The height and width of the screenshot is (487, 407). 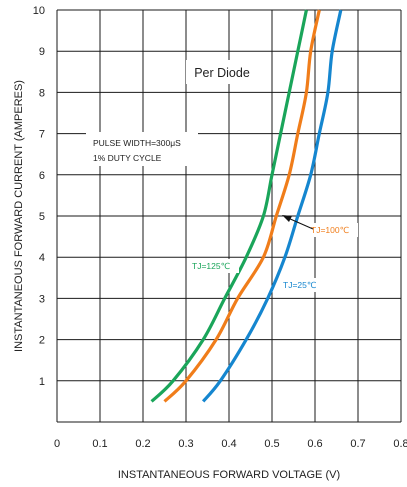 I want to click on x-tick-label: 0.5, so click(x=271, y=444).